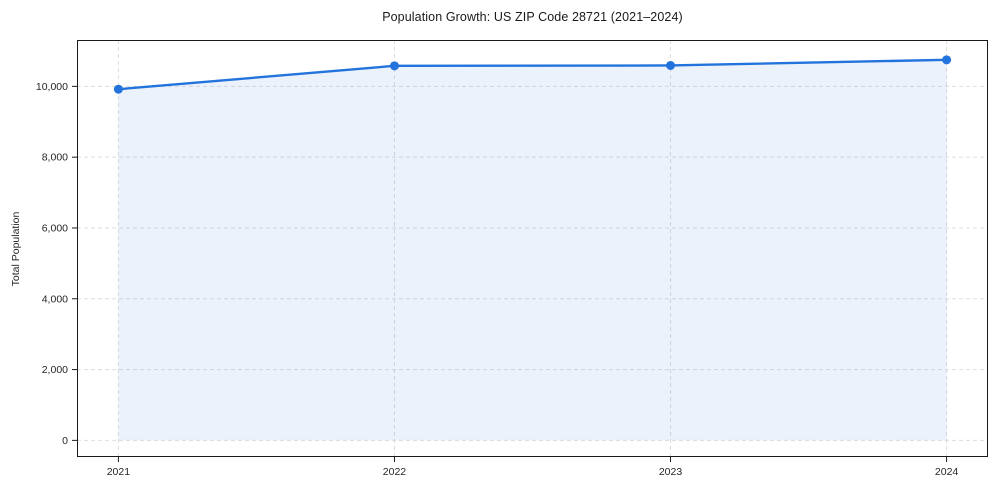  What do you see at coordinates (16, 249) in the screenshot?
I see `y-axis-label: Total Population` at bounding box center [16, 249].